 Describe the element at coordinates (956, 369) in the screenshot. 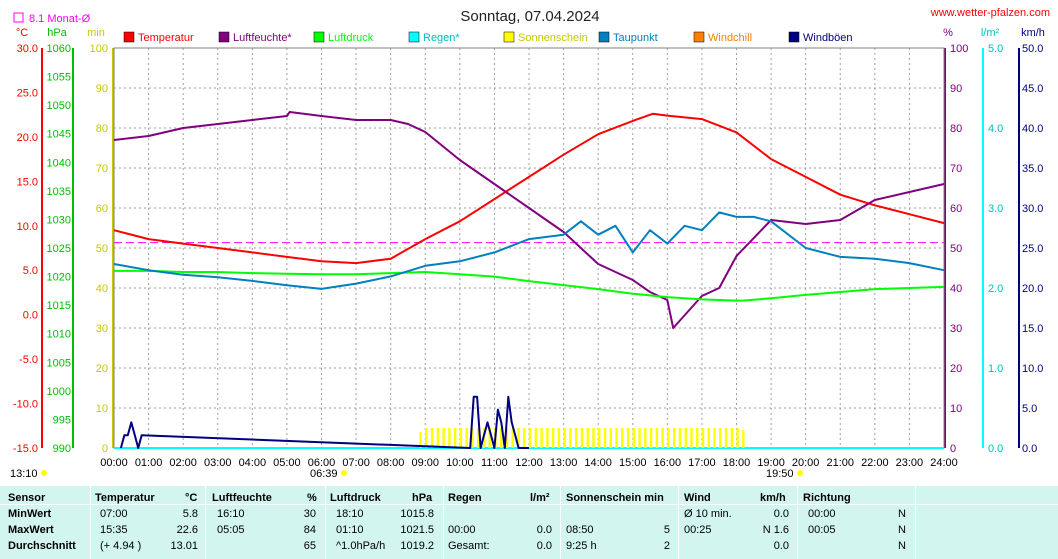

I see `tick-label-humidity: 20` at that location.